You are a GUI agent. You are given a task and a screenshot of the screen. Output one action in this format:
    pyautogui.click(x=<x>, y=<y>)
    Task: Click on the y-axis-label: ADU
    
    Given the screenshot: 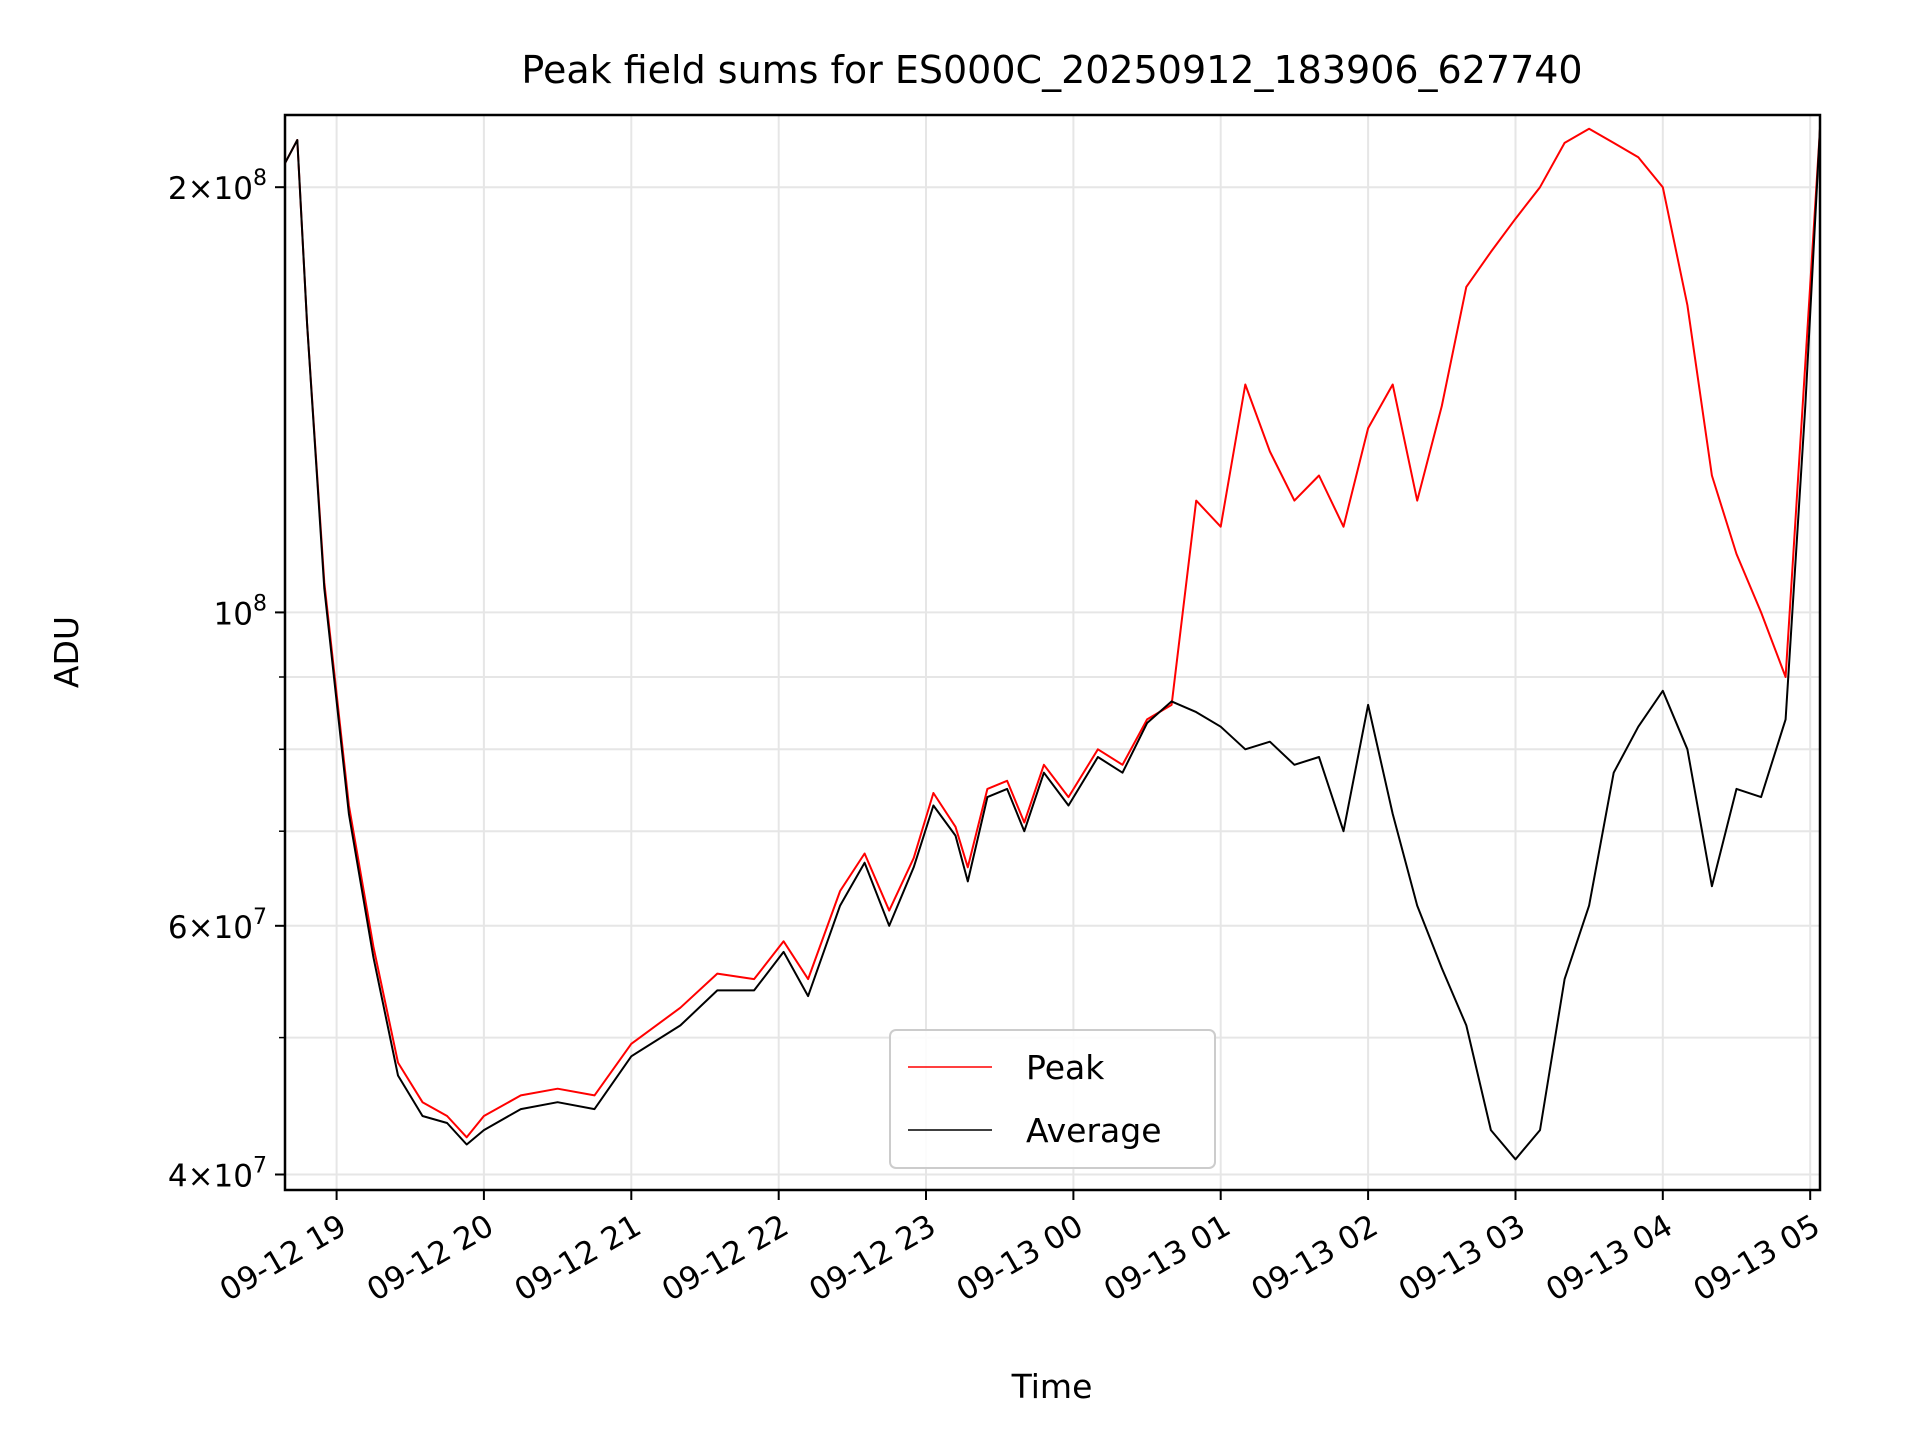 What is the action you would take?
    pyautogui.click(x=66, y=652)
    